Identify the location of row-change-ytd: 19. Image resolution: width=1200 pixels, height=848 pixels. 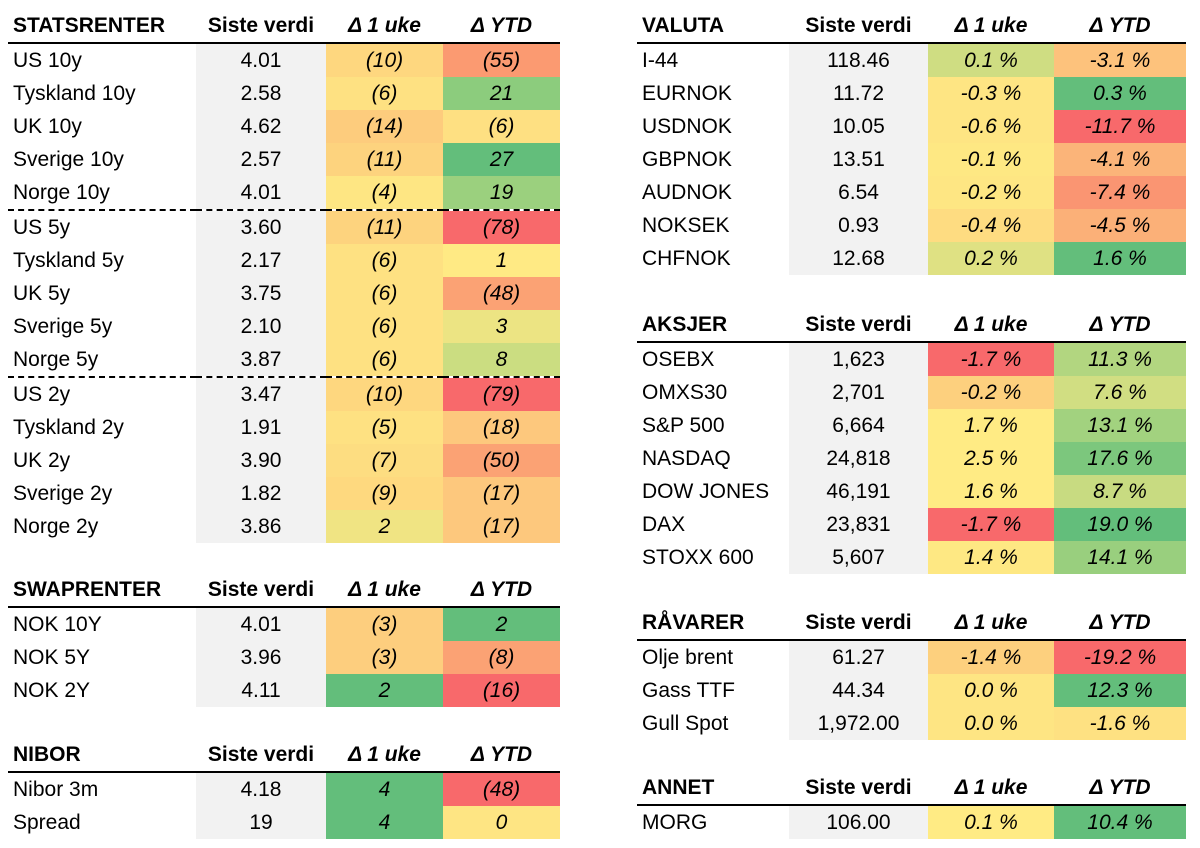
(501, 193).